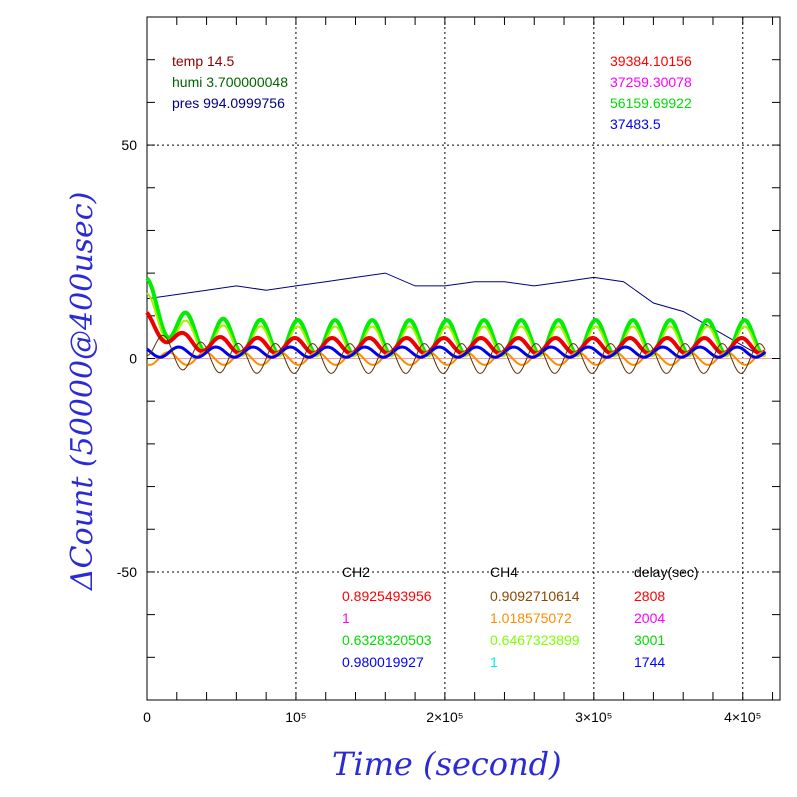 Image resolution: width=797 pixels, height=797 pixels. I want to click on table-cell-delay: 2808, so click(649, 596).